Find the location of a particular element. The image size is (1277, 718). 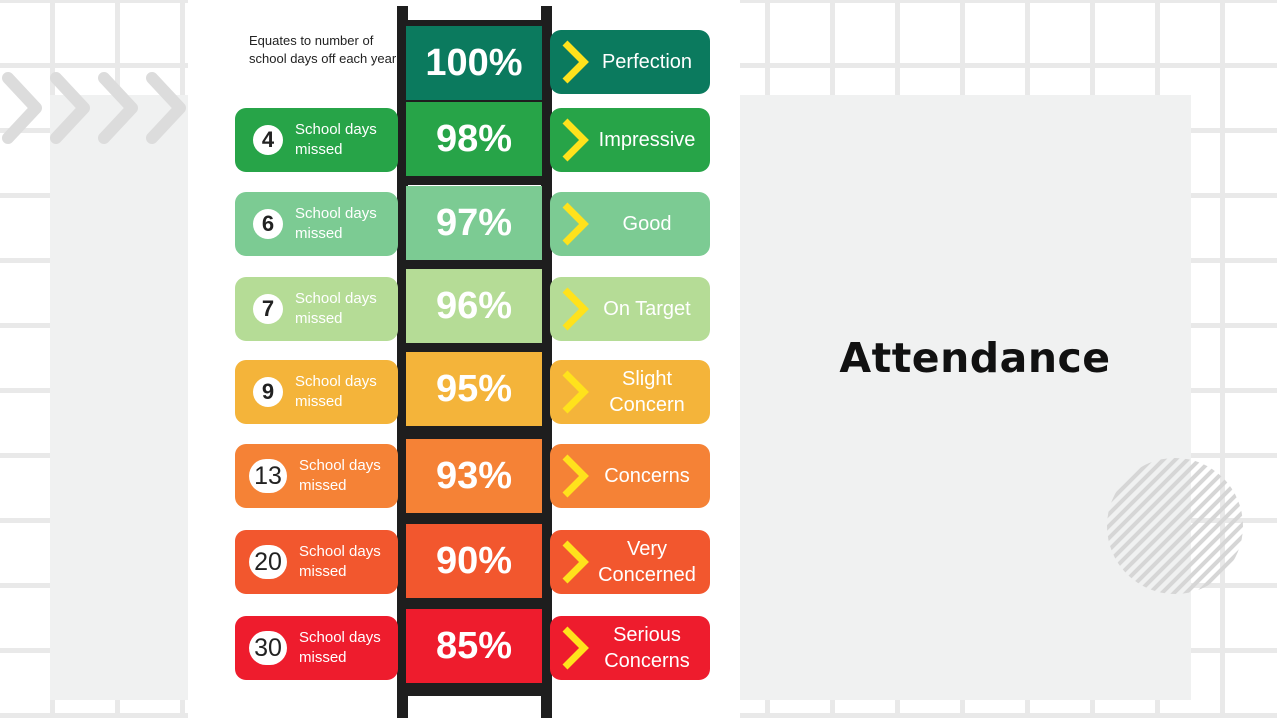

days-missed-count: 4 is located at coordinates (268, 140).